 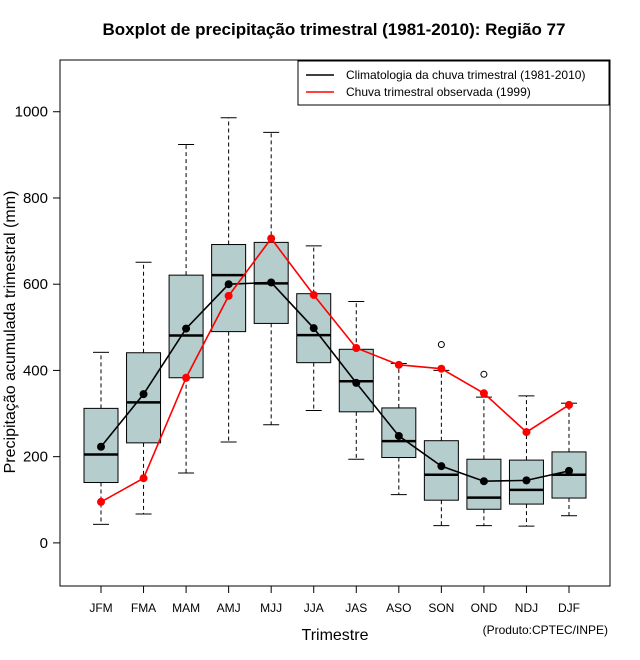 What do you see at coordinates (100, 608) in the screenshot?
I see `x-tick-label: JFM` at bounding box center [100, 608].